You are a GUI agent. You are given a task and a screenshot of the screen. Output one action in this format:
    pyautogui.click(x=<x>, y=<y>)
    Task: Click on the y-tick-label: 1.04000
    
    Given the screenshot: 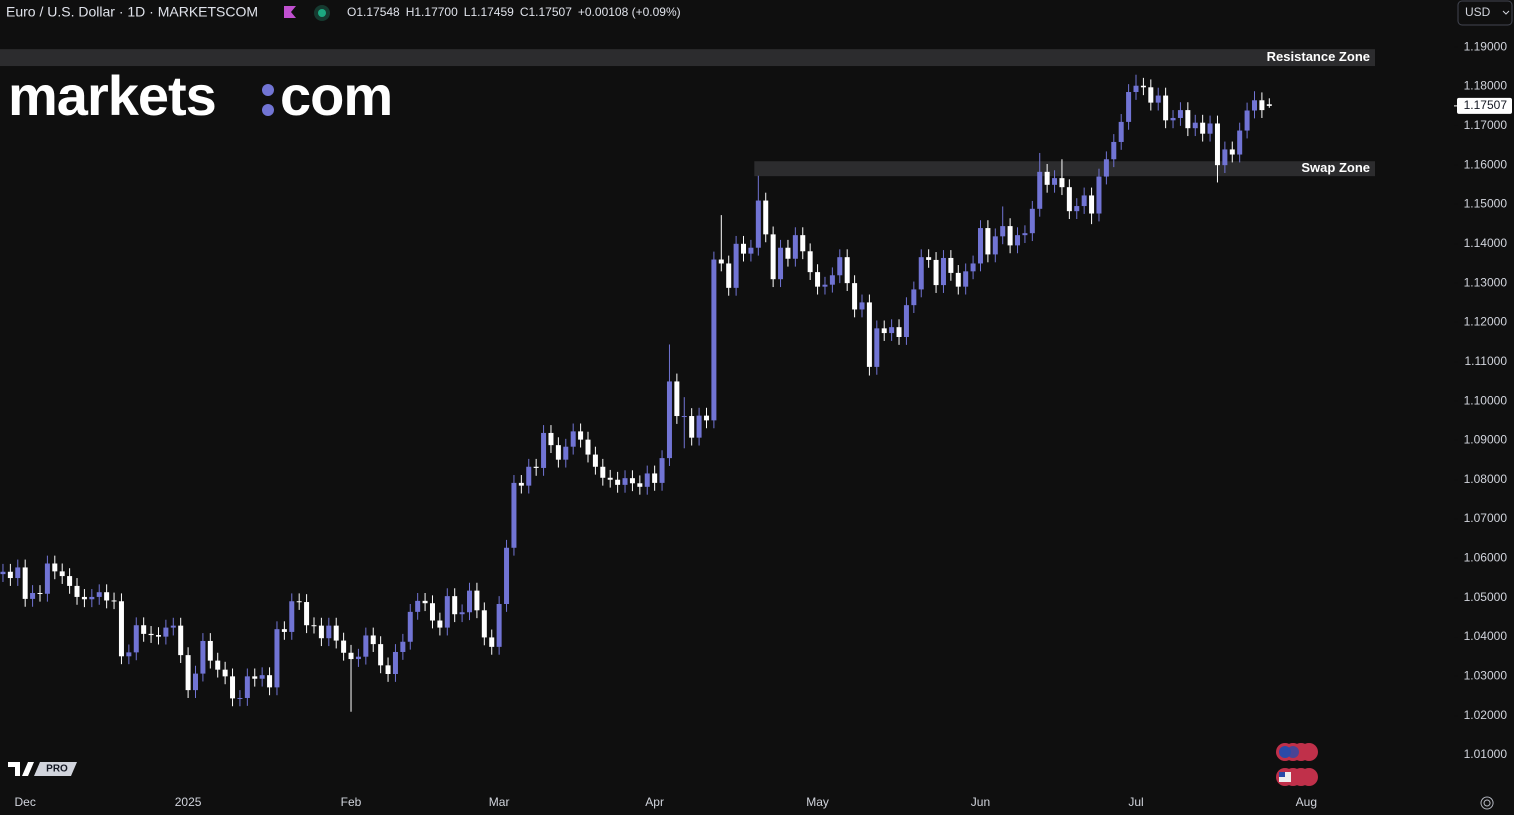 What is the action you would take?
    pyautogui.click(x=1486, y=636)
    